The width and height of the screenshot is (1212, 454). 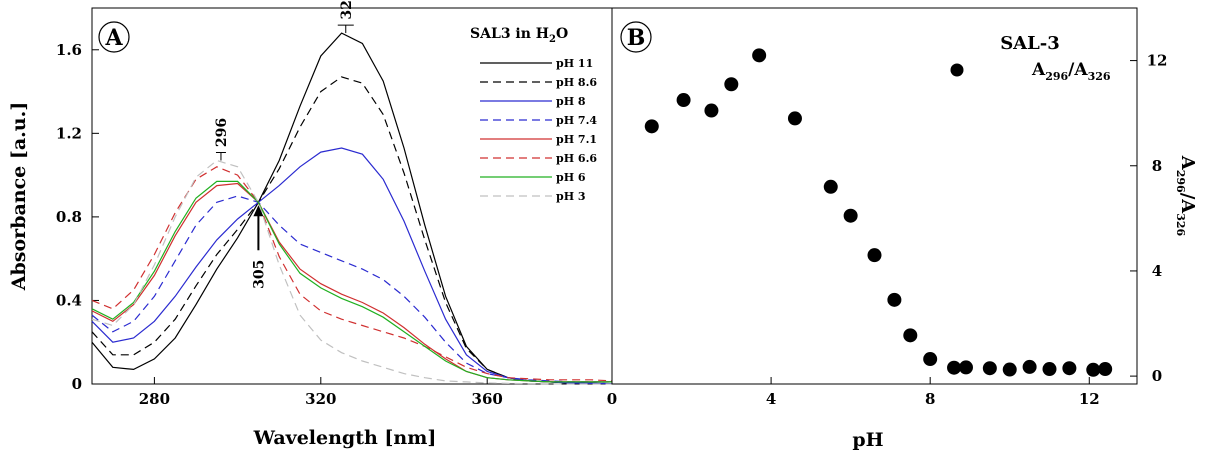 What do you see at coordinates (571, 101) in the screenshot?
I see `legend-entry-label: pH 8` at bounding box center [571, 101].